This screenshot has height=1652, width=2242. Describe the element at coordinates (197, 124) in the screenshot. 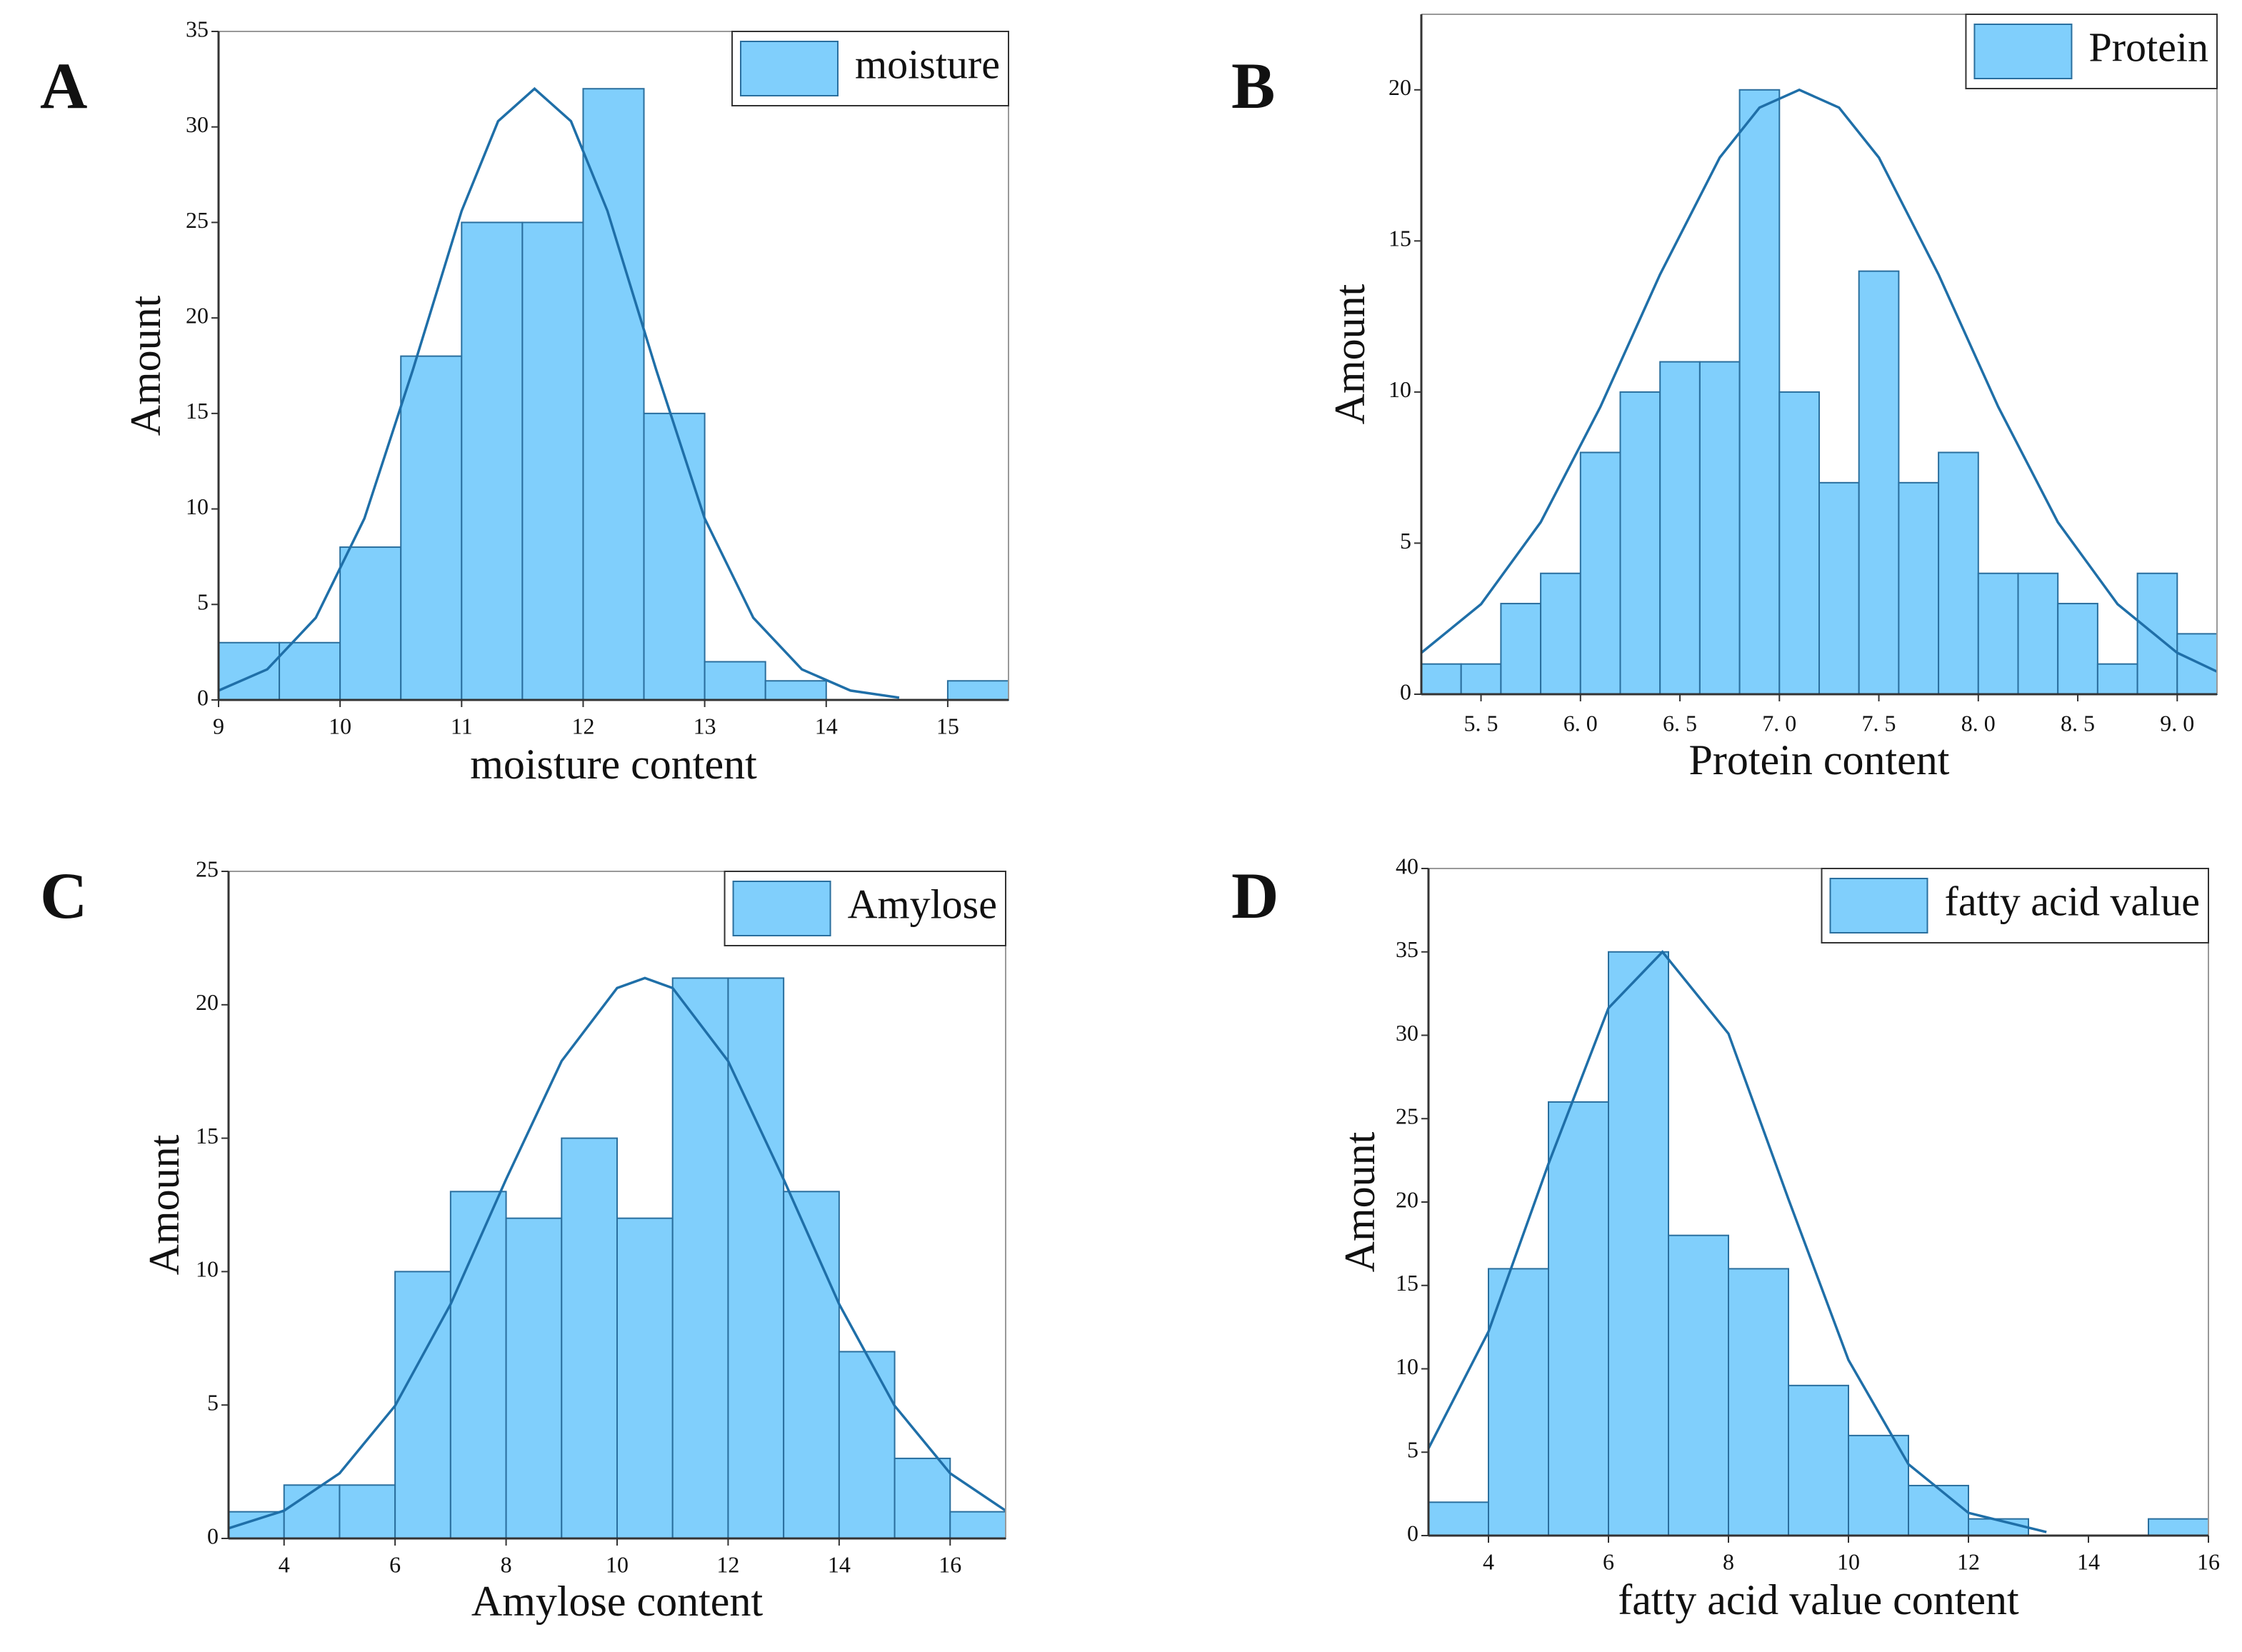

I see `y-tick-label: 30` at that location.